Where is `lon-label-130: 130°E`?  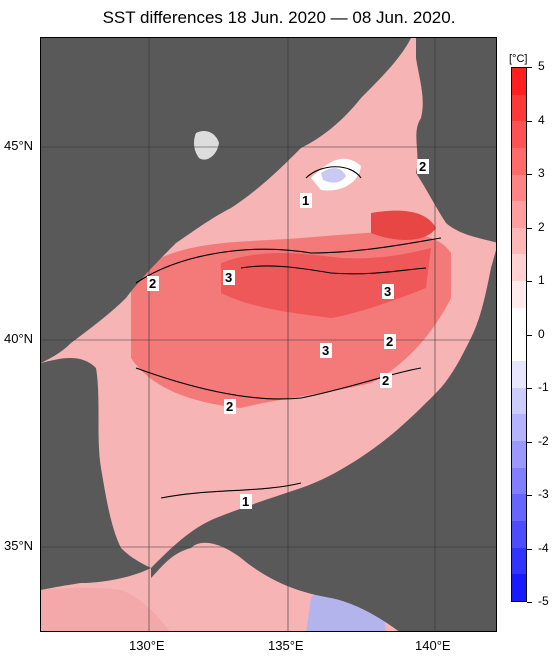
lon-label-130: 130°E is located at coordinates (147, 645).